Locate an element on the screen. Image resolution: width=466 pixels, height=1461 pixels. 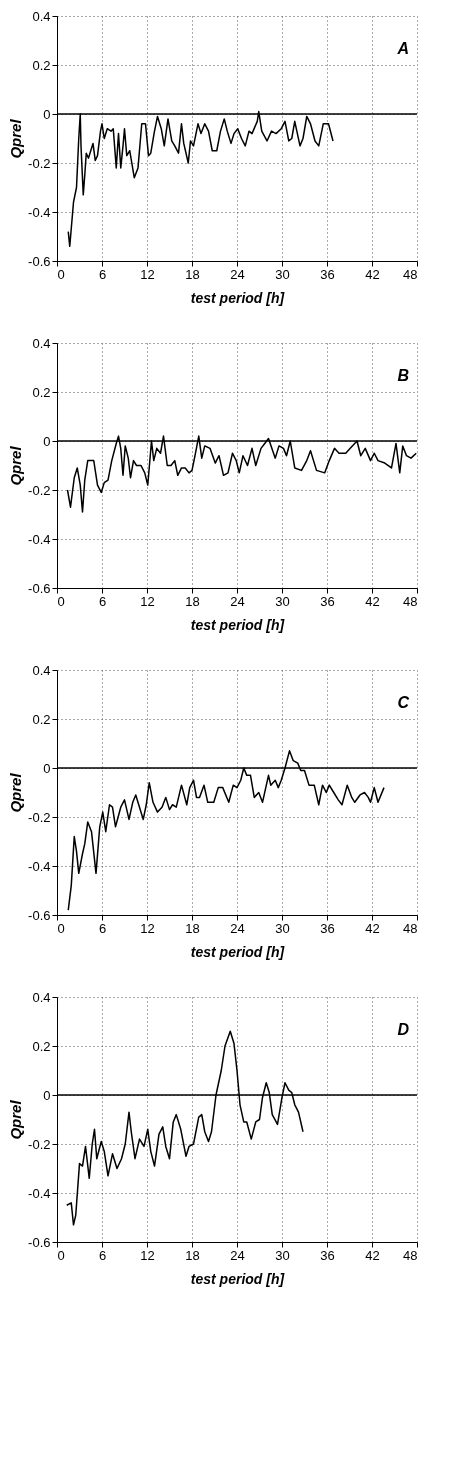
annotation: B is located at coordinates (403, 375).